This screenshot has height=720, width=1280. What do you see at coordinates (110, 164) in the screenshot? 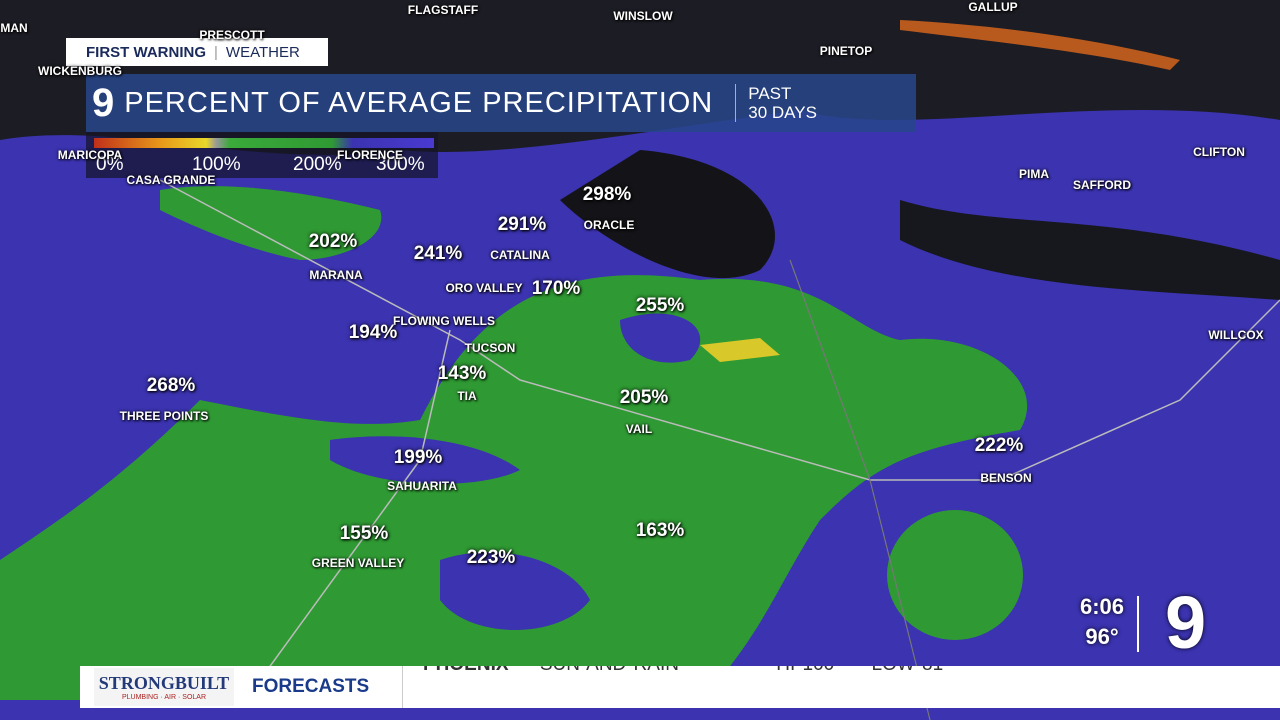
I see `legend-label: 0%` at bounding box center [110, 164].